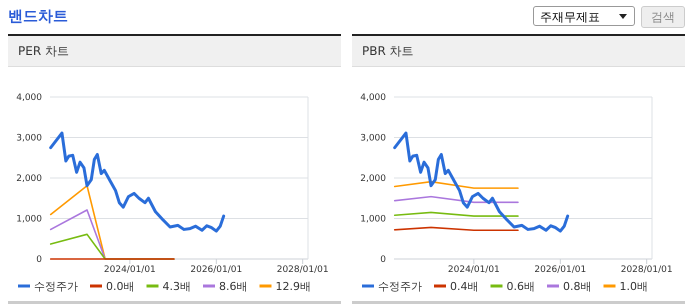 The image size is (692, 307). Describe the element at coordinates (120, 286) in the screenshot. I see `legend-label: 0.0배` at that location.